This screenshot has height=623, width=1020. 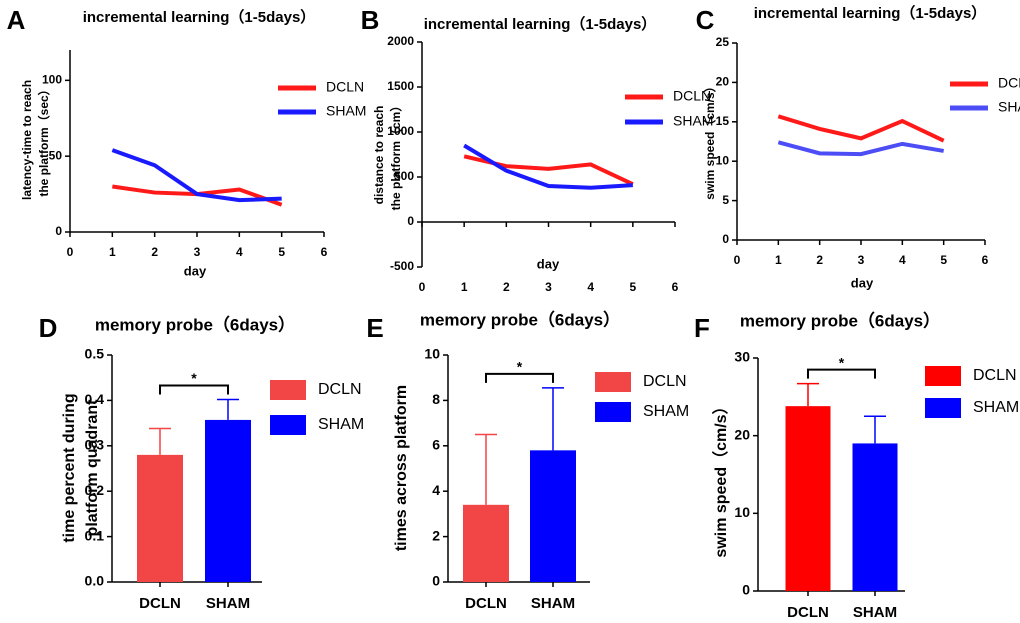 What do you see at coordinates (723, 121) in the screenshot?
I see `y-tick-label: 15` at bounding box center [723, 121].